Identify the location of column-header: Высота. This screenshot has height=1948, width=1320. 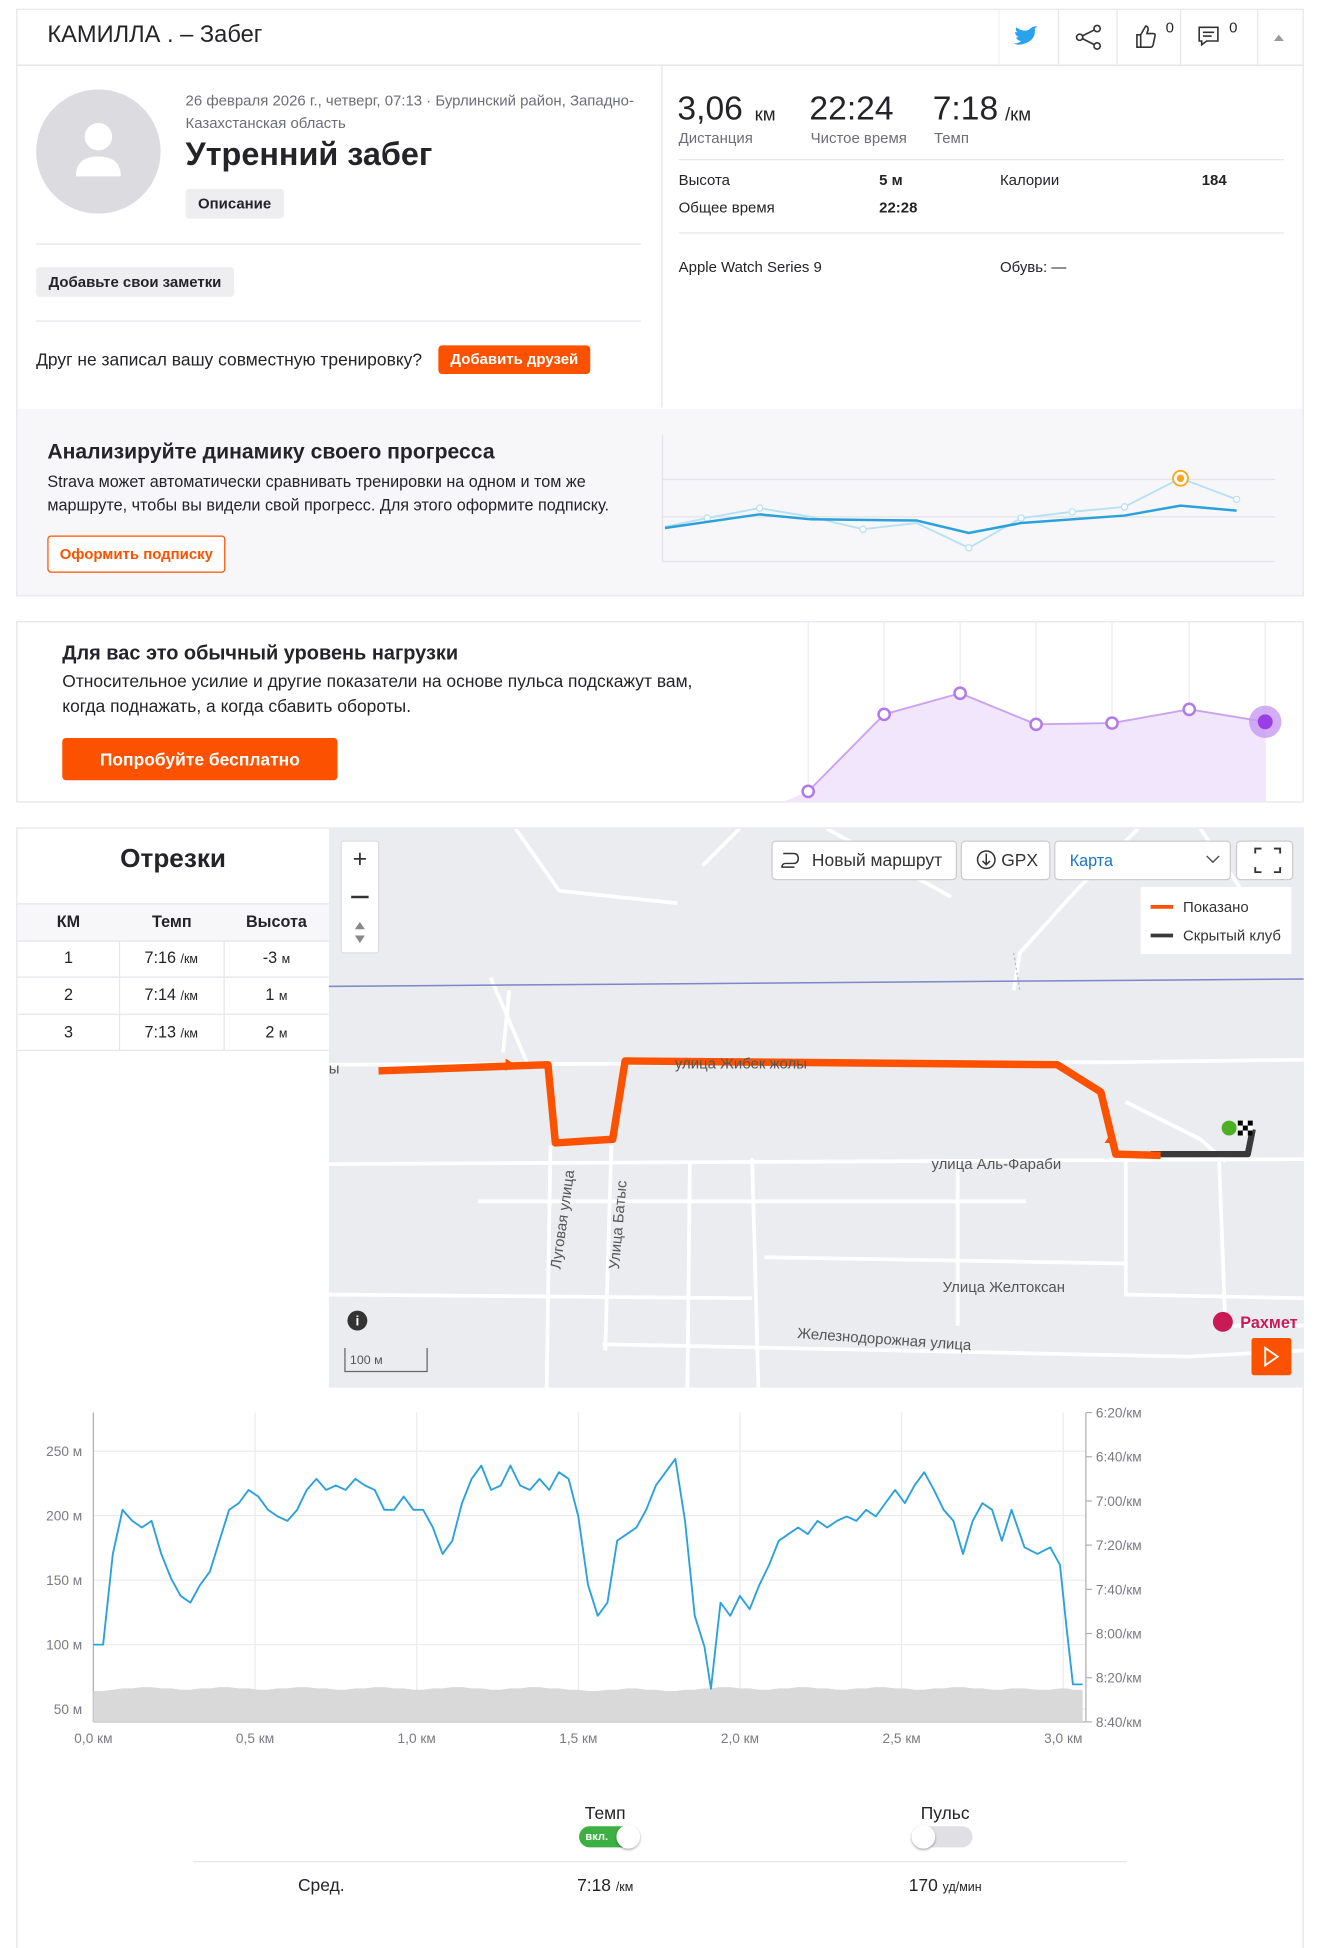
(276, 921).